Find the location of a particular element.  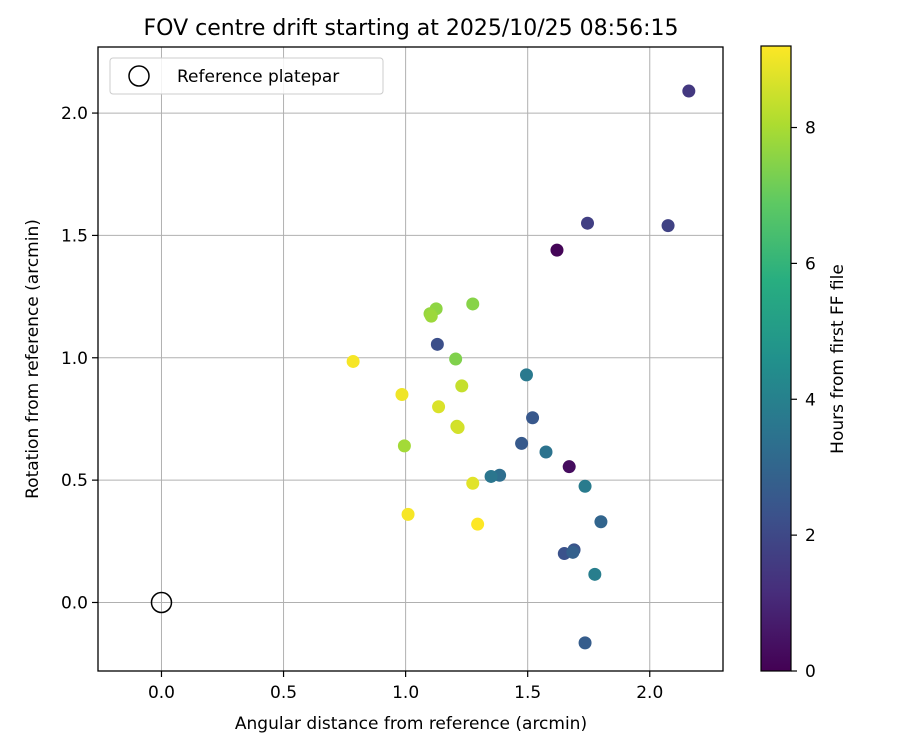

x-tick-label: 1.5 is located at coordinates (527, 693).